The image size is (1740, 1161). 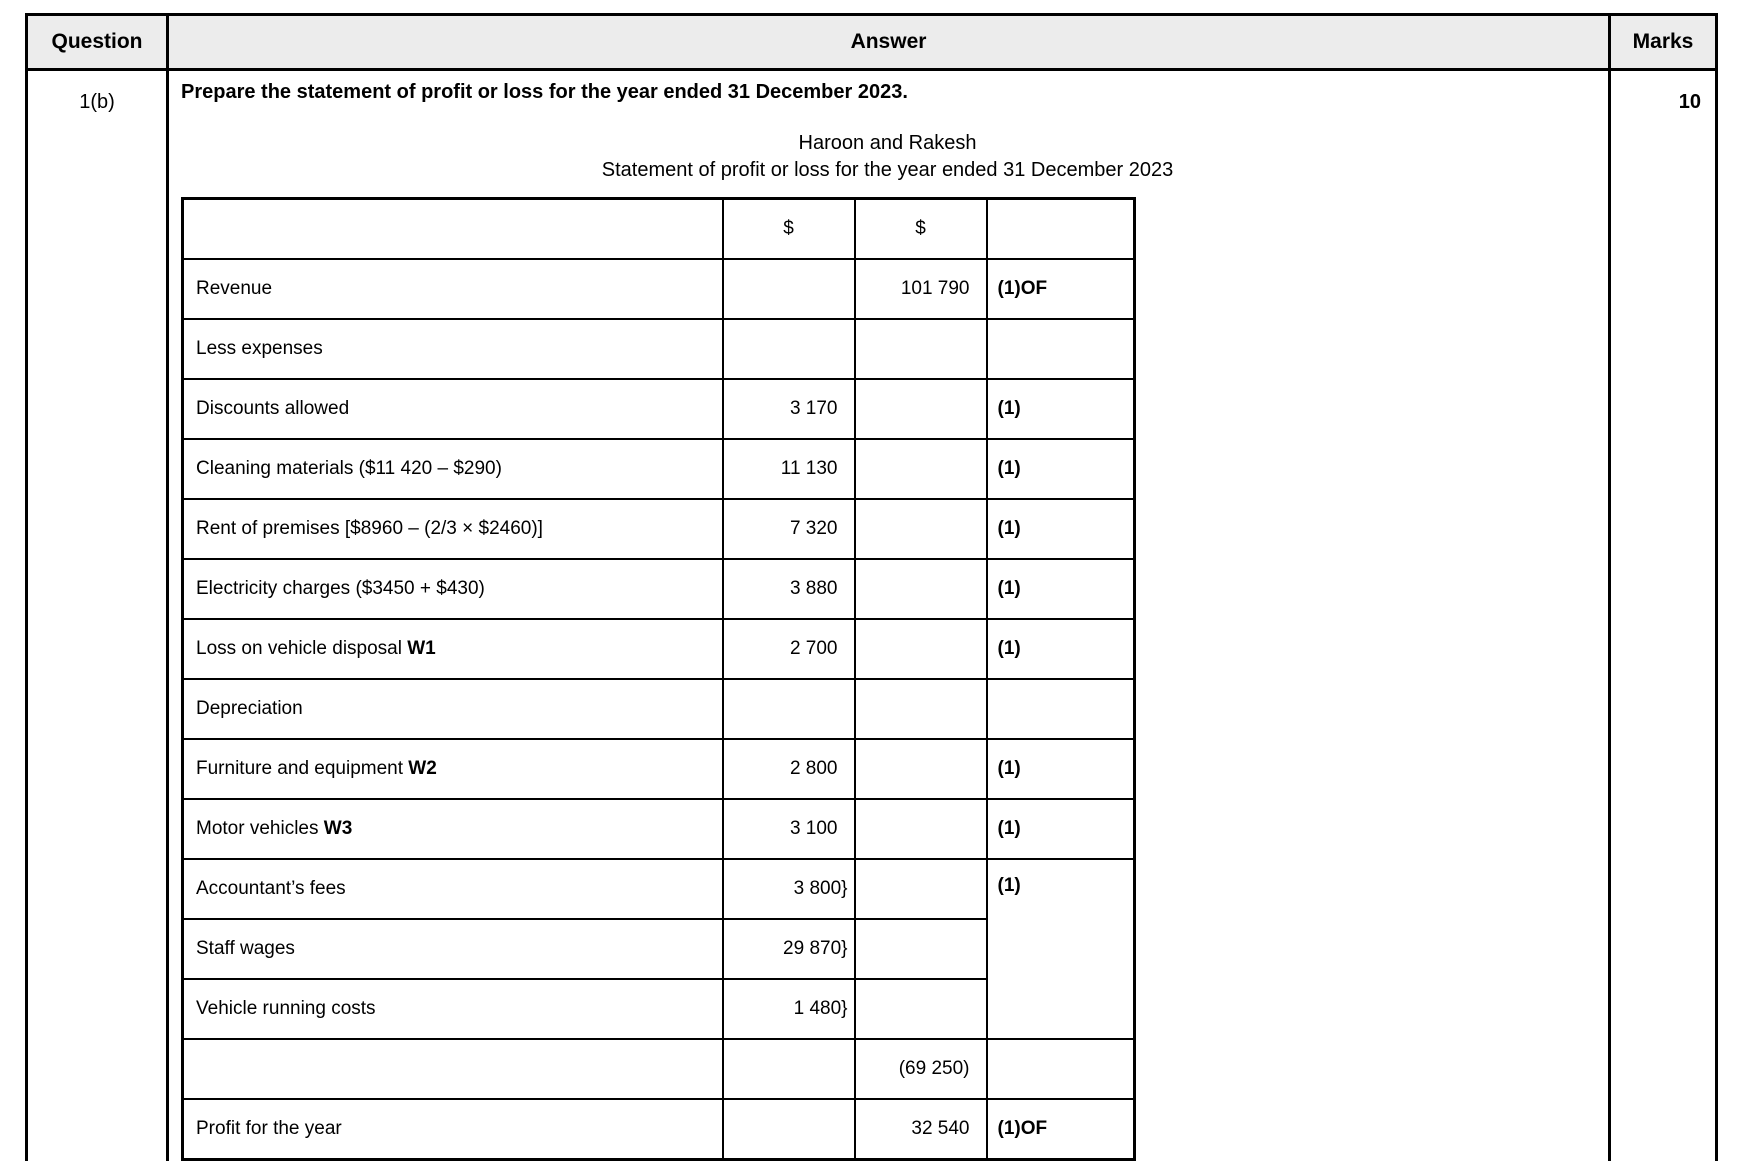 What do you see at coordinates (788, 409) in the screenshot?
I see `amount-col1: 3 170` at bounding box center [788, 409].